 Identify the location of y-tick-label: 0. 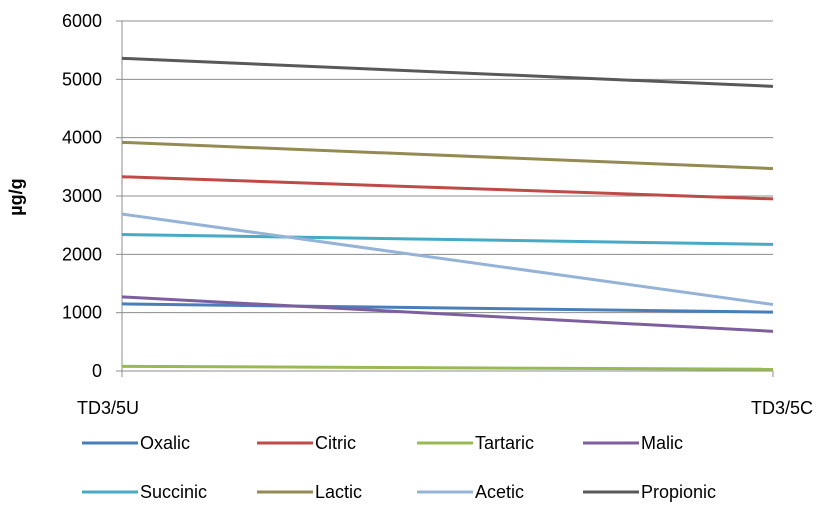
(97, 371).